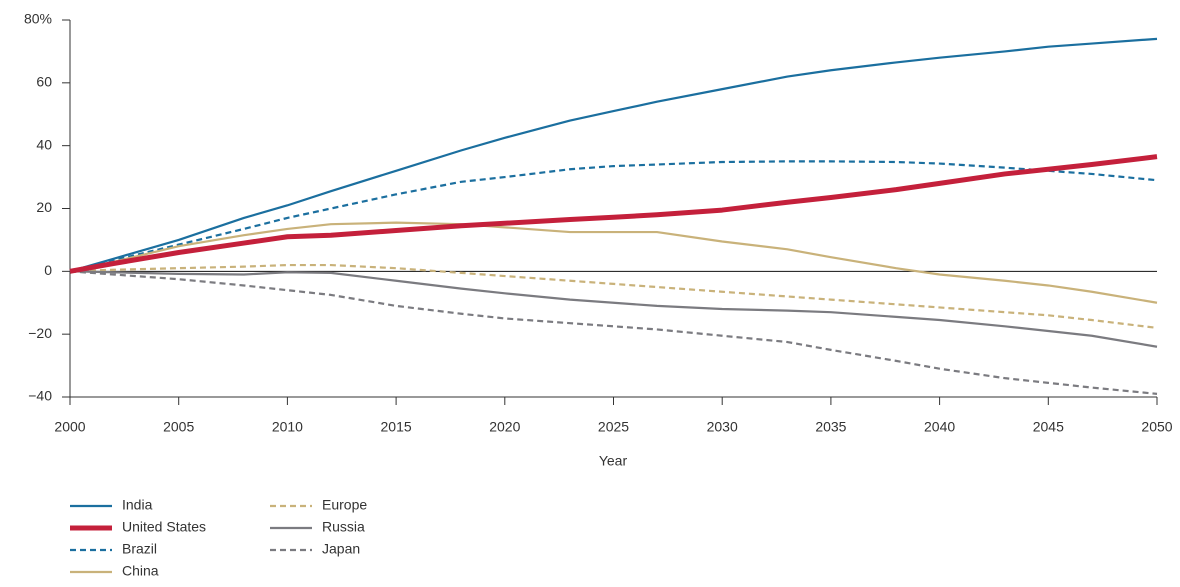  What do you see at coordinates (830, 427) in the screenshot?
I see `x-tick-label: 2035` at bounding box center [830, 427].